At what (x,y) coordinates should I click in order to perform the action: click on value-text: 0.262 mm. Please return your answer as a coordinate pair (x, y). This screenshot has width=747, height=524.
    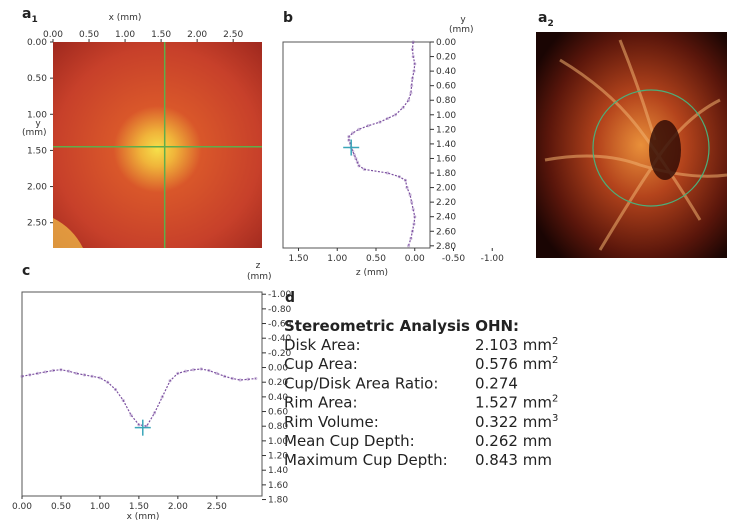
    Looking at the image, I should click on (513, 441).